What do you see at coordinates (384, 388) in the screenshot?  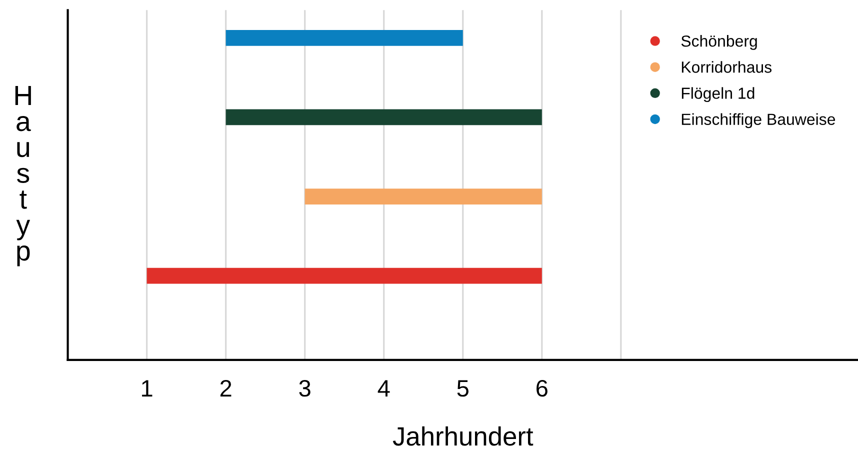 I see `x-tick-label: 4` at bounding box center [384, 388].